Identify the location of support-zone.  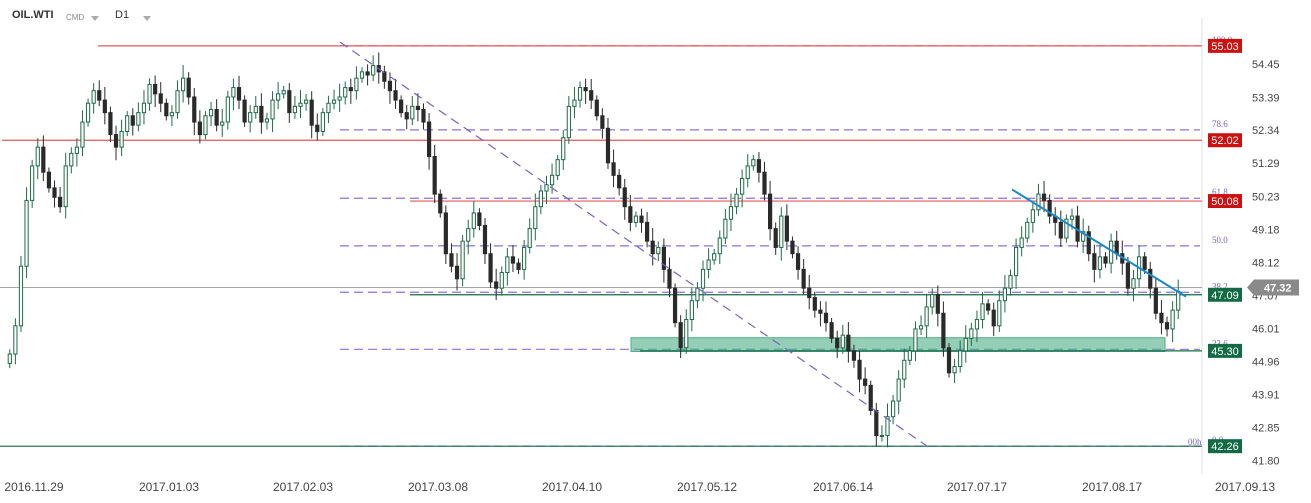
(898, 345).